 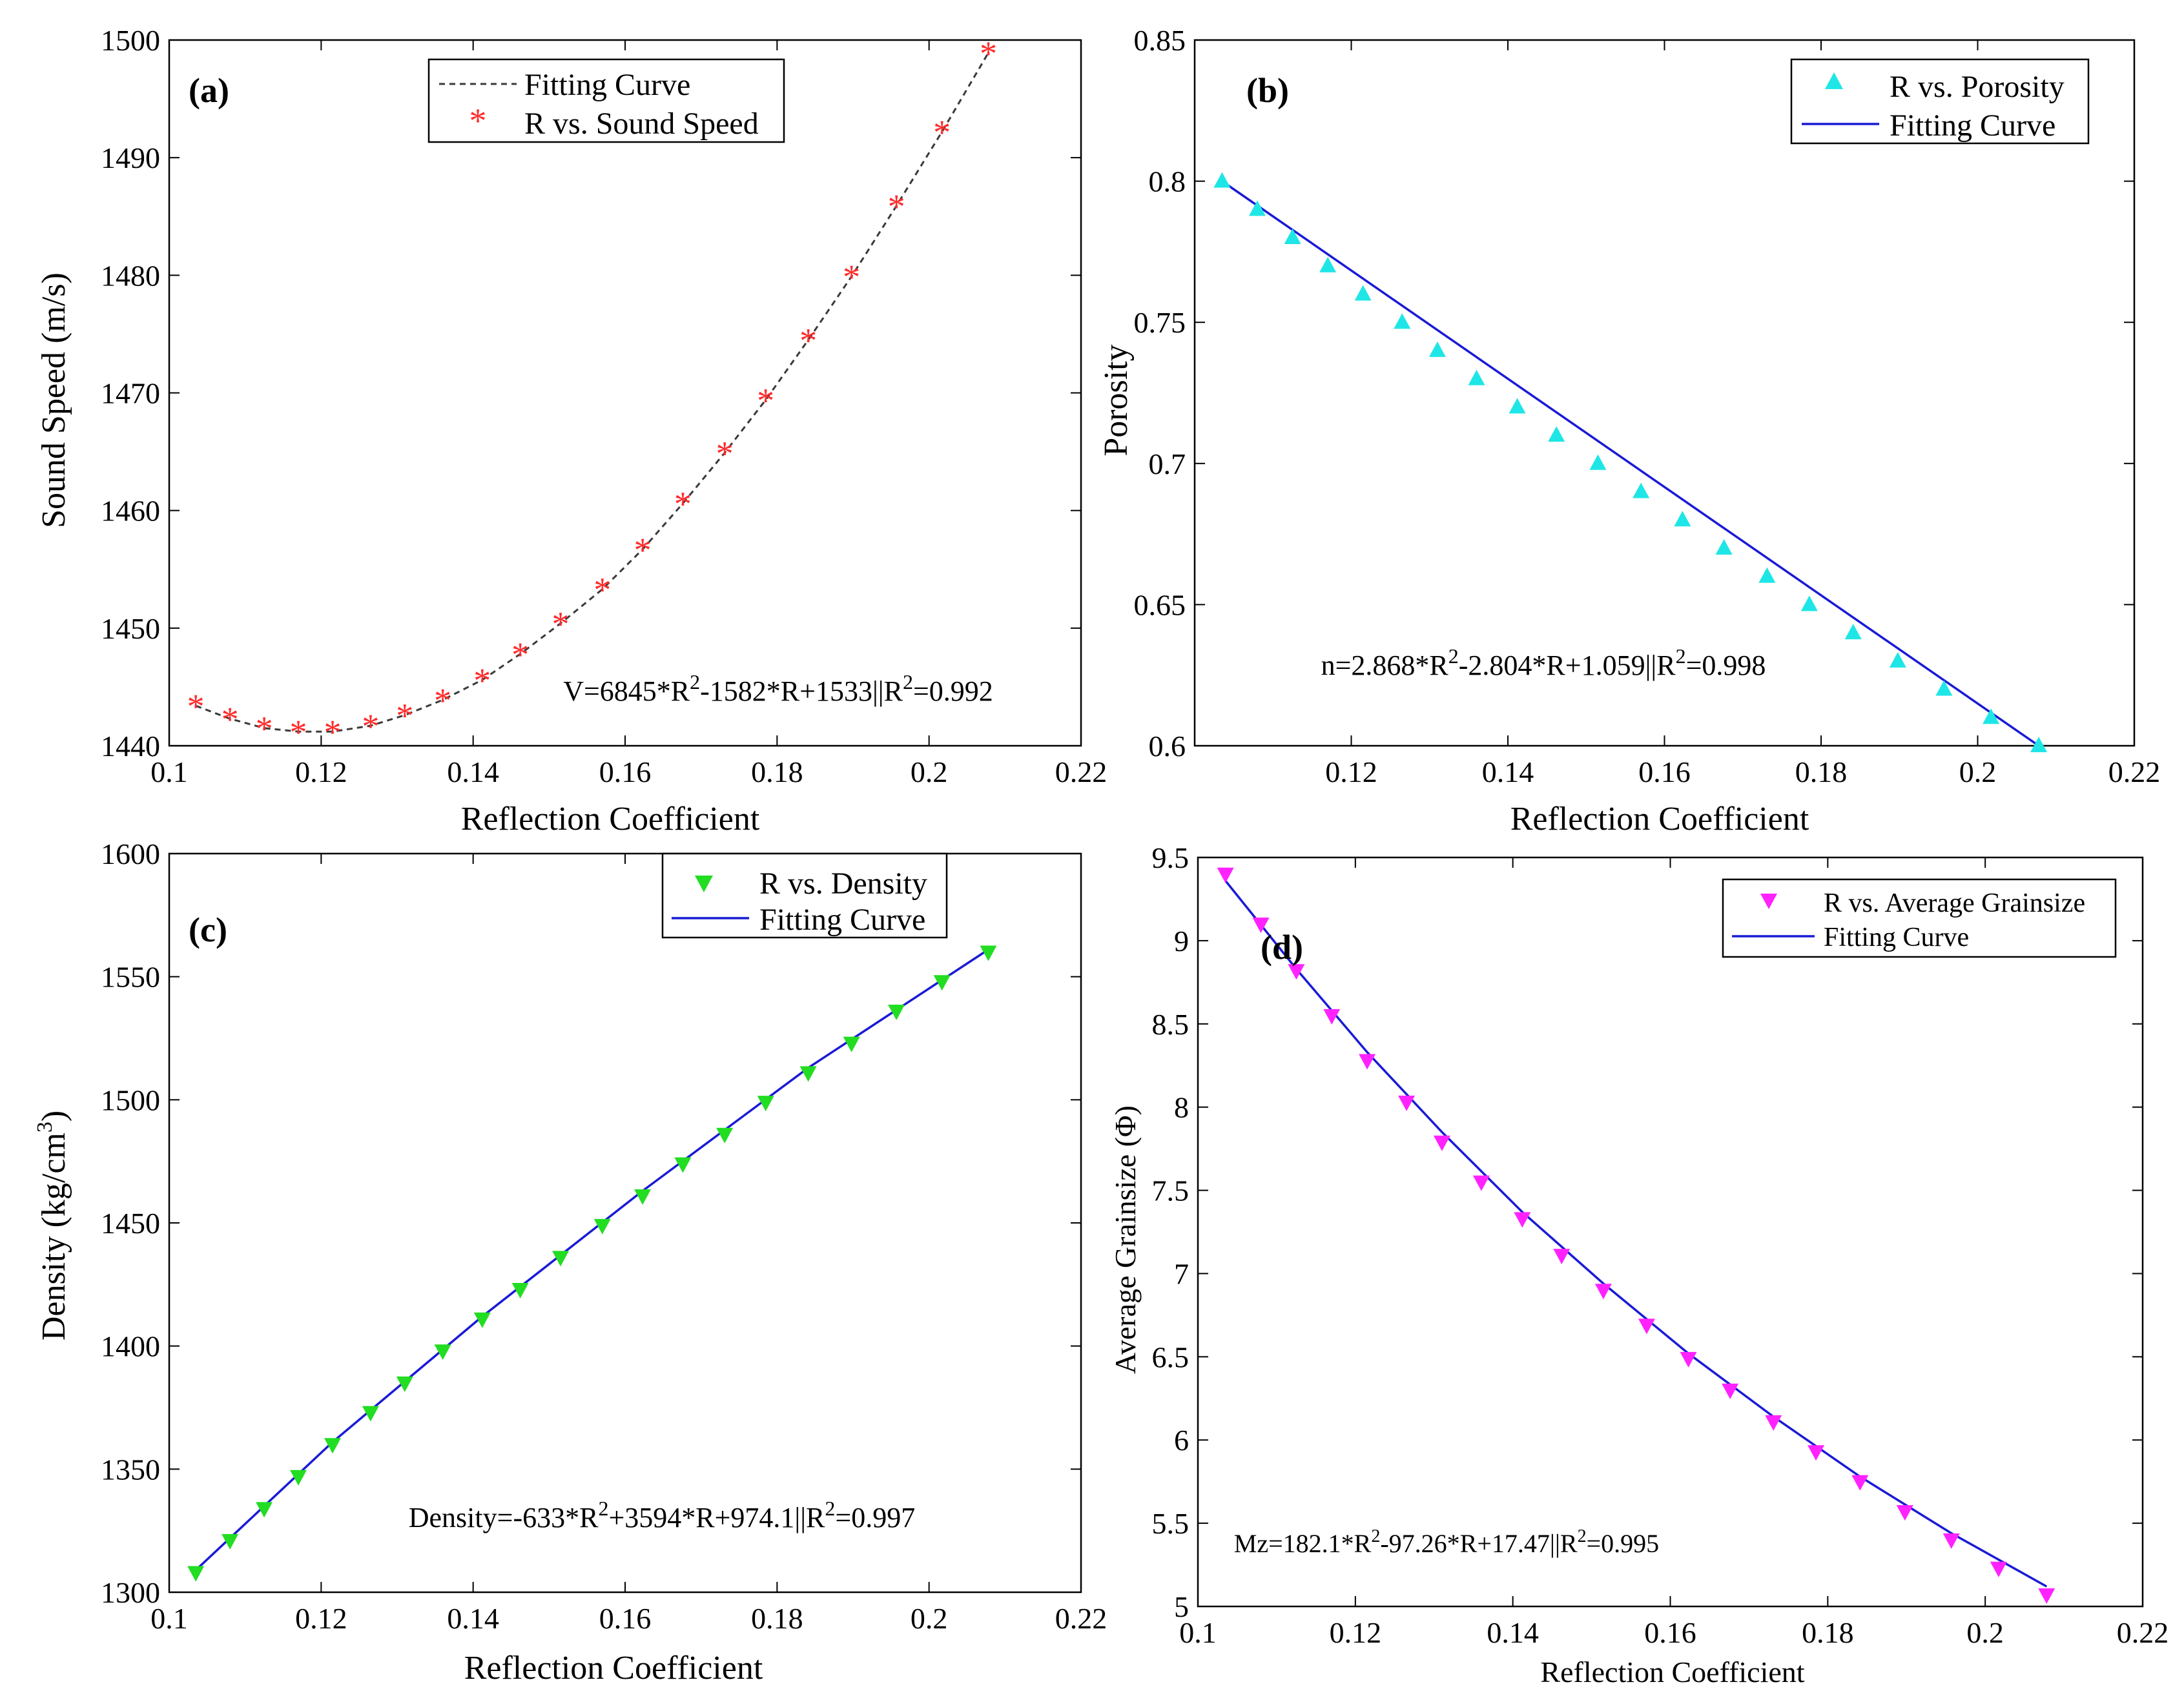 I want to click on panel-a-ytick-label: 1450, so click(x=130, y=628).